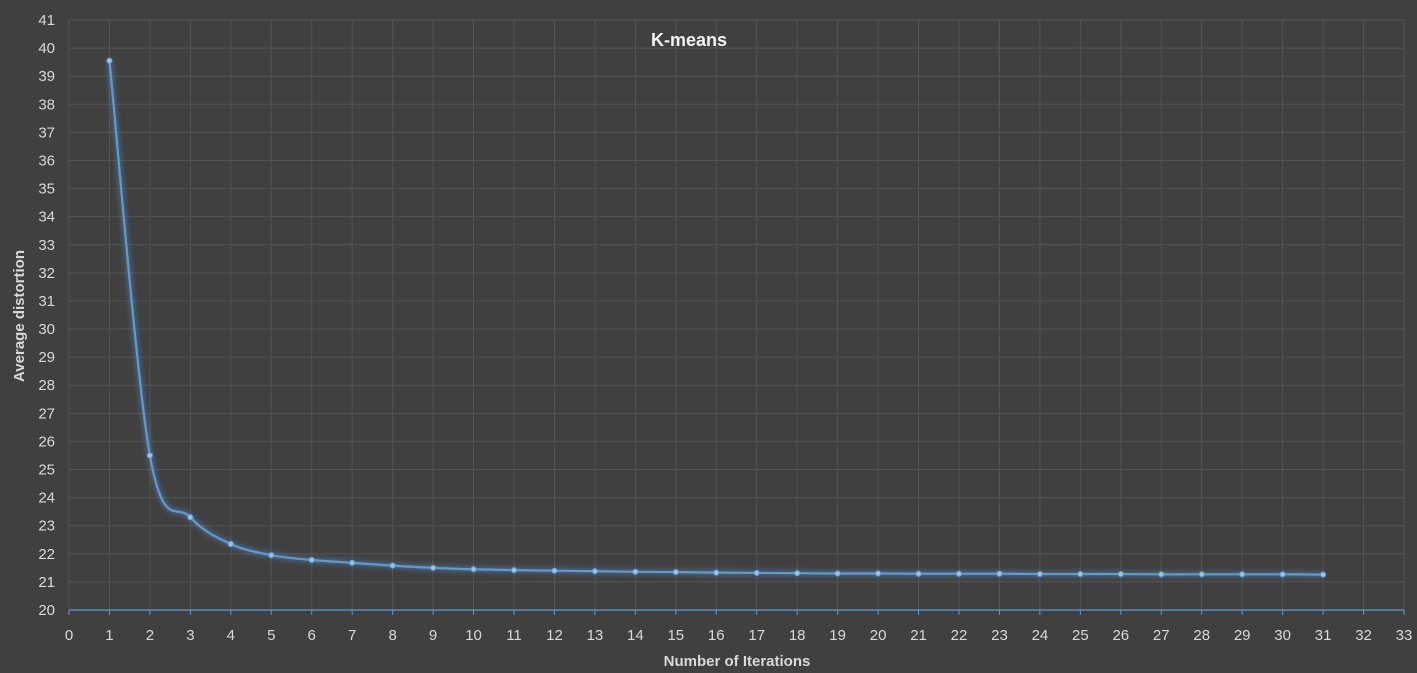 The image size is (1417, 673). I want to click on x-tick-label: 28, so click(1201, 635).